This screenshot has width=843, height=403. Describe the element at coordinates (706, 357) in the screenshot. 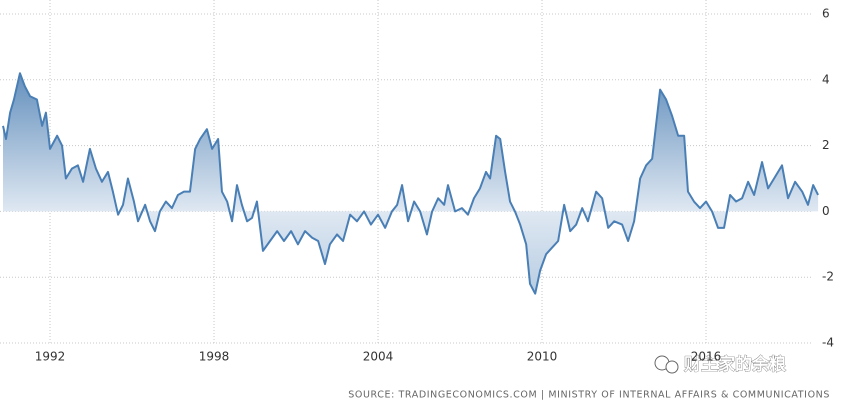

I see `x-tick-label: 2016` at that location.